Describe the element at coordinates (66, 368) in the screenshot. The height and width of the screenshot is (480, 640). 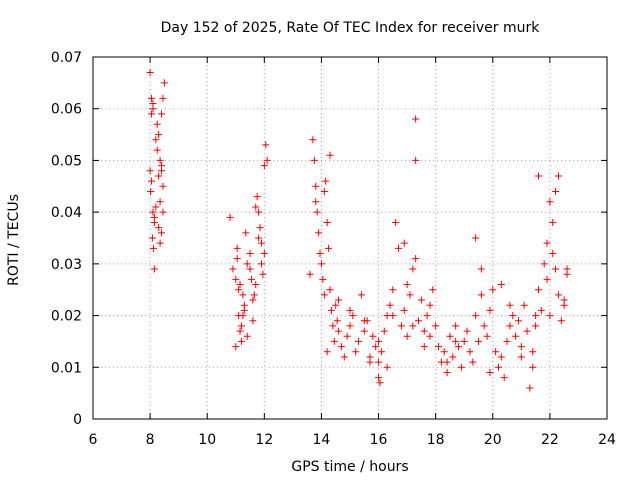
I see `y-tick-label: 0.01` at that location.